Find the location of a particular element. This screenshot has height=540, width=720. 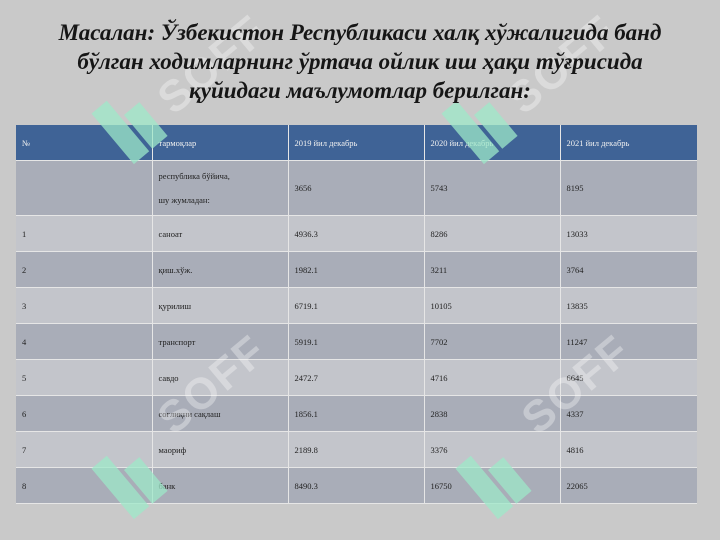

row-2021: 22065 is located at coordinates (628, 485).